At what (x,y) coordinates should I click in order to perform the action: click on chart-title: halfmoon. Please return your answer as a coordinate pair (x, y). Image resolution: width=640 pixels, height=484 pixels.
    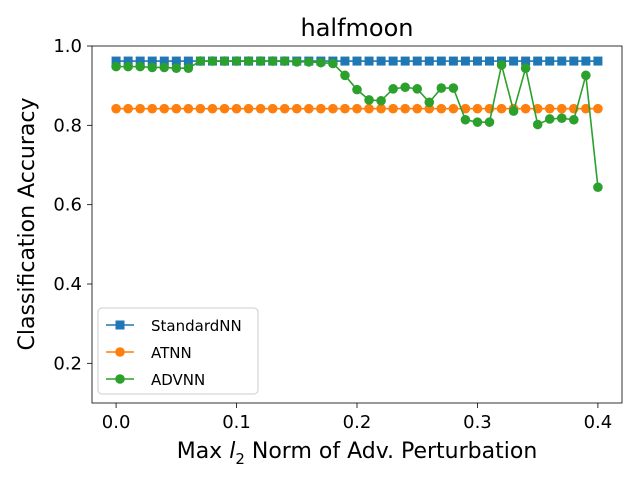
    Looking at the image, I should click on (357, 28).